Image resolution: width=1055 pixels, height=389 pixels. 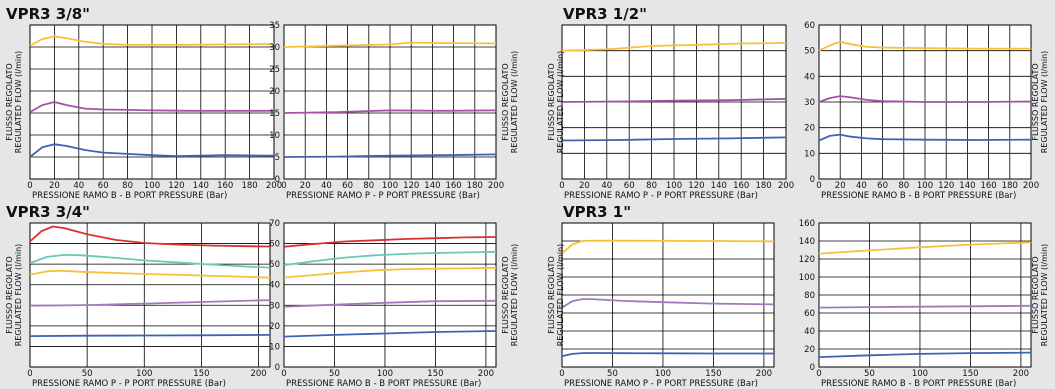 I want to click on y-tick-label: 70, so click(x=274, y=224).